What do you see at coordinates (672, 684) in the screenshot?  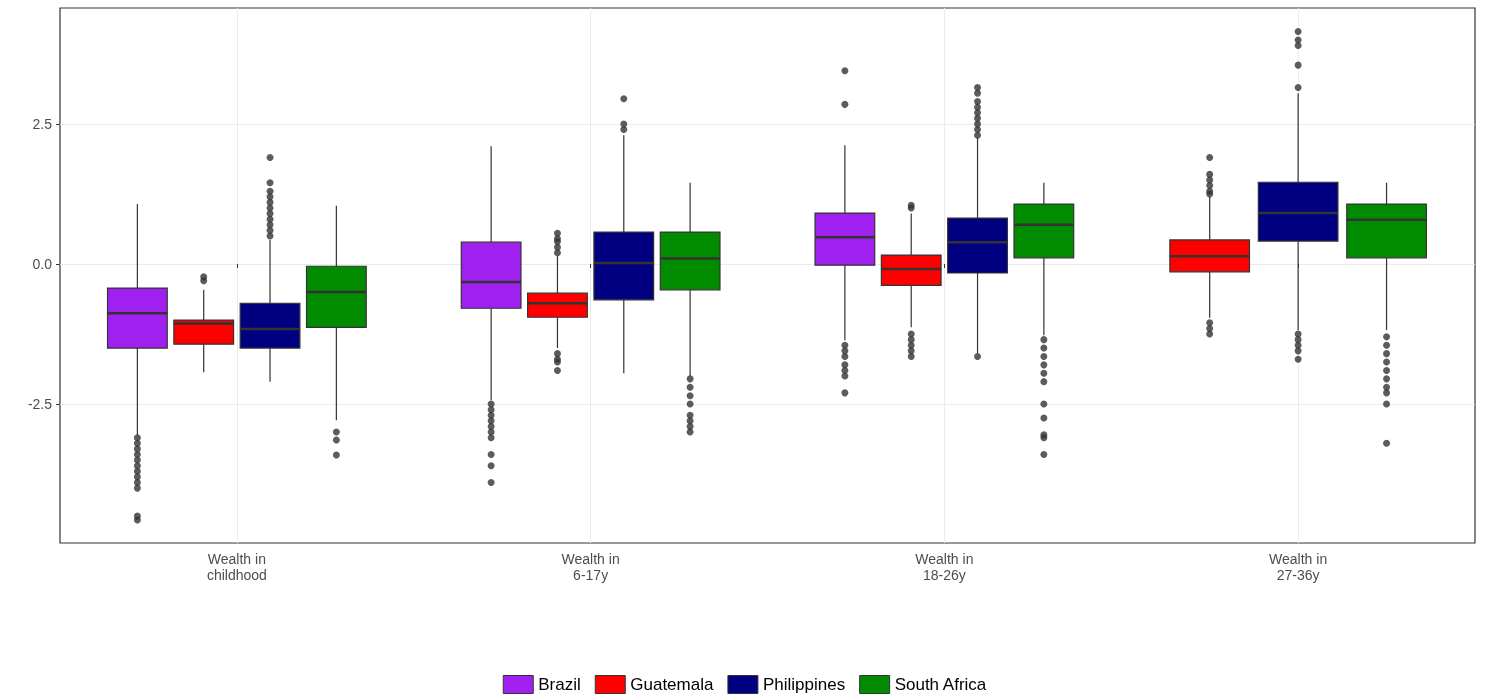 I see `legend-label: Guatemala` at bounding box center [672, 684].